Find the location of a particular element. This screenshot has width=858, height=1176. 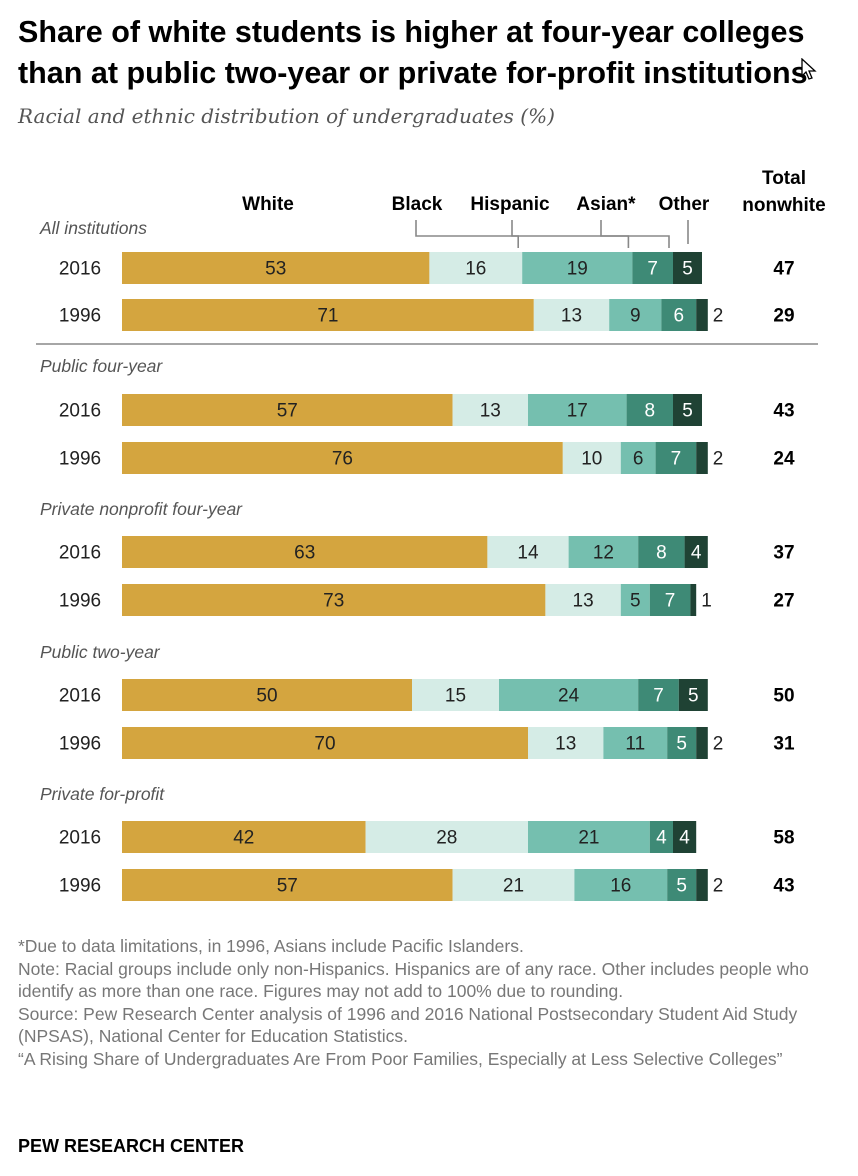

bar-value-white: 73 is located at coordinates (333, 601).